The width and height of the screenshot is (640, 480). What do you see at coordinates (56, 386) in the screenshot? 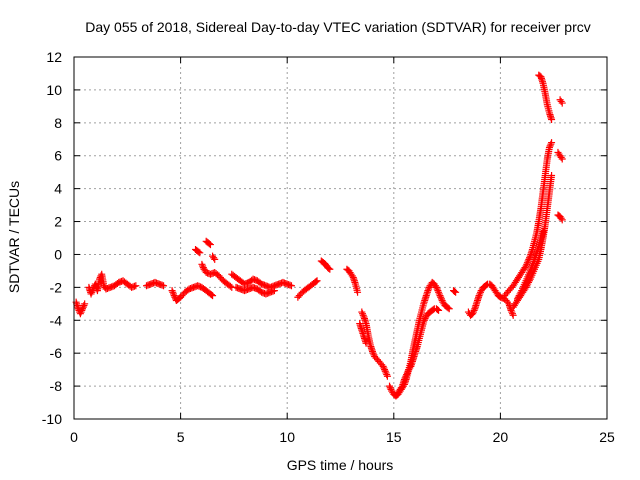
I see `y-tick-label: -8` at bounding box center [56, 386].